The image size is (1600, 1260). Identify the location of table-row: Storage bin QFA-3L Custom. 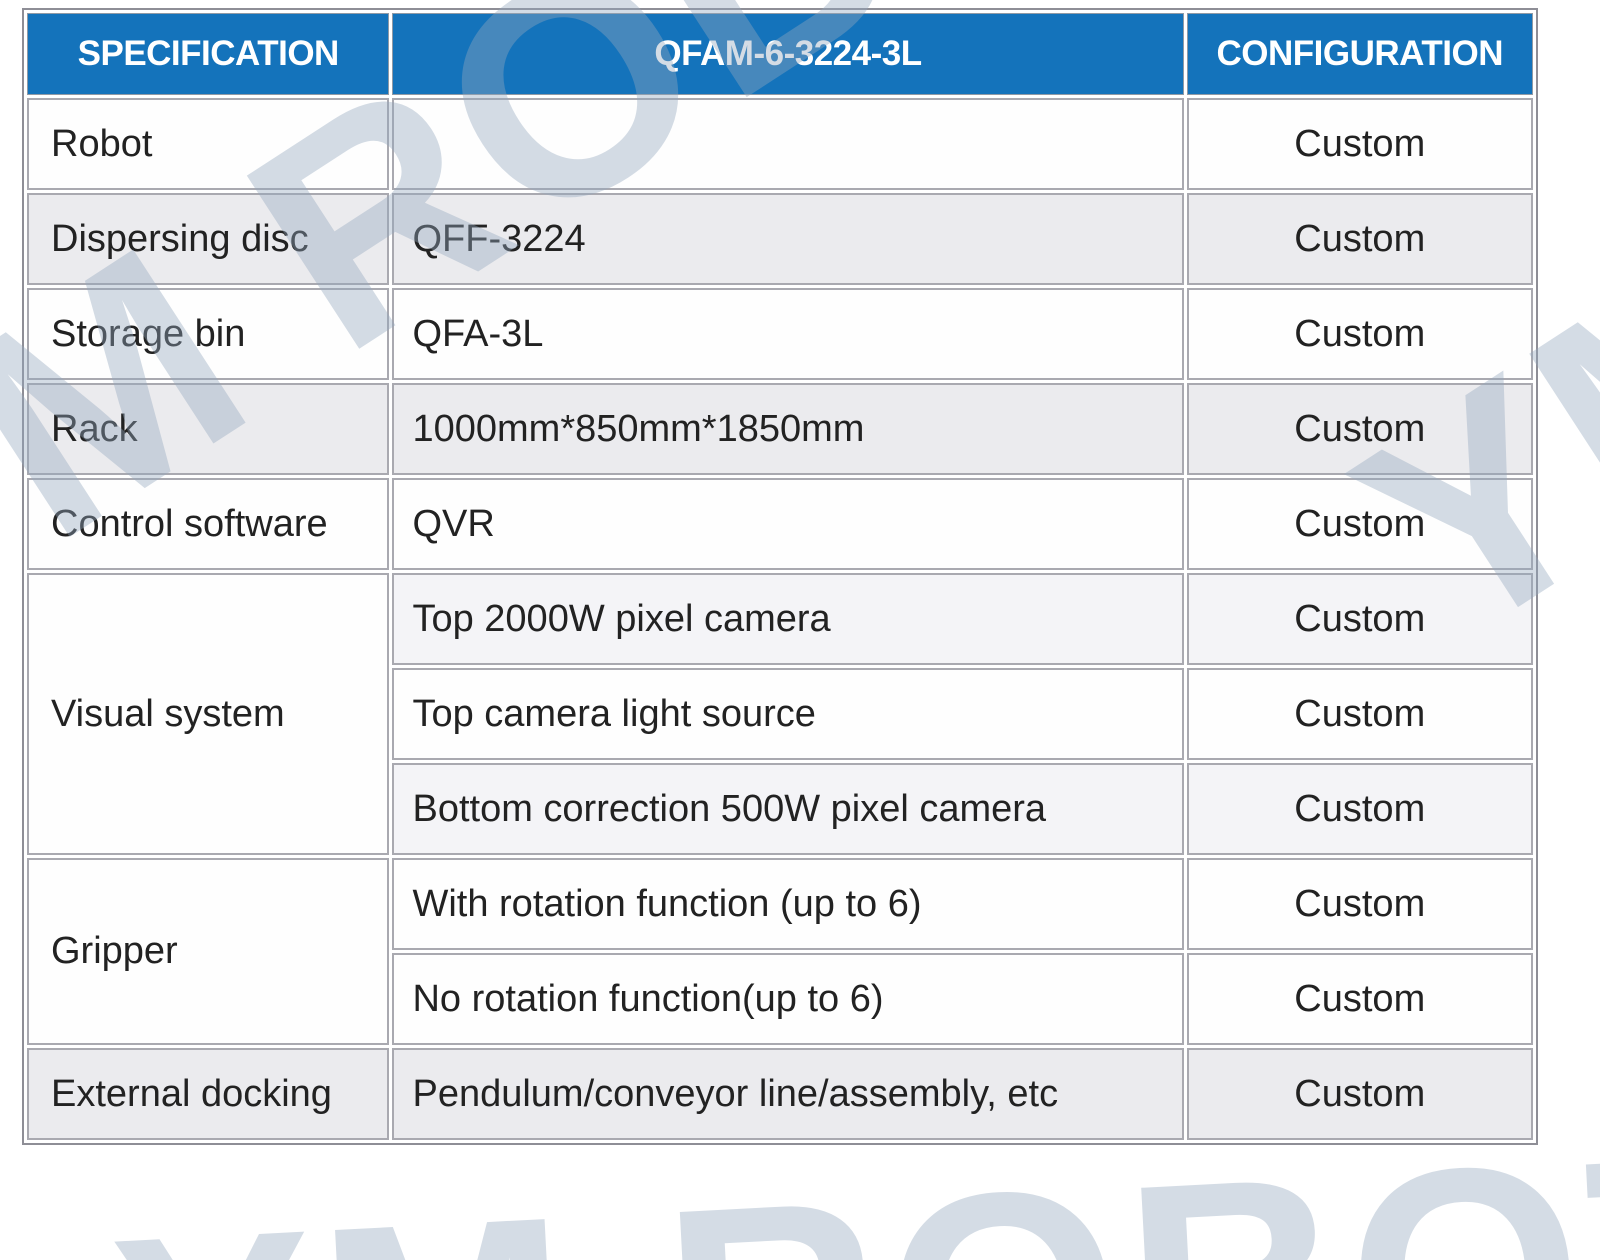
(780, 334).